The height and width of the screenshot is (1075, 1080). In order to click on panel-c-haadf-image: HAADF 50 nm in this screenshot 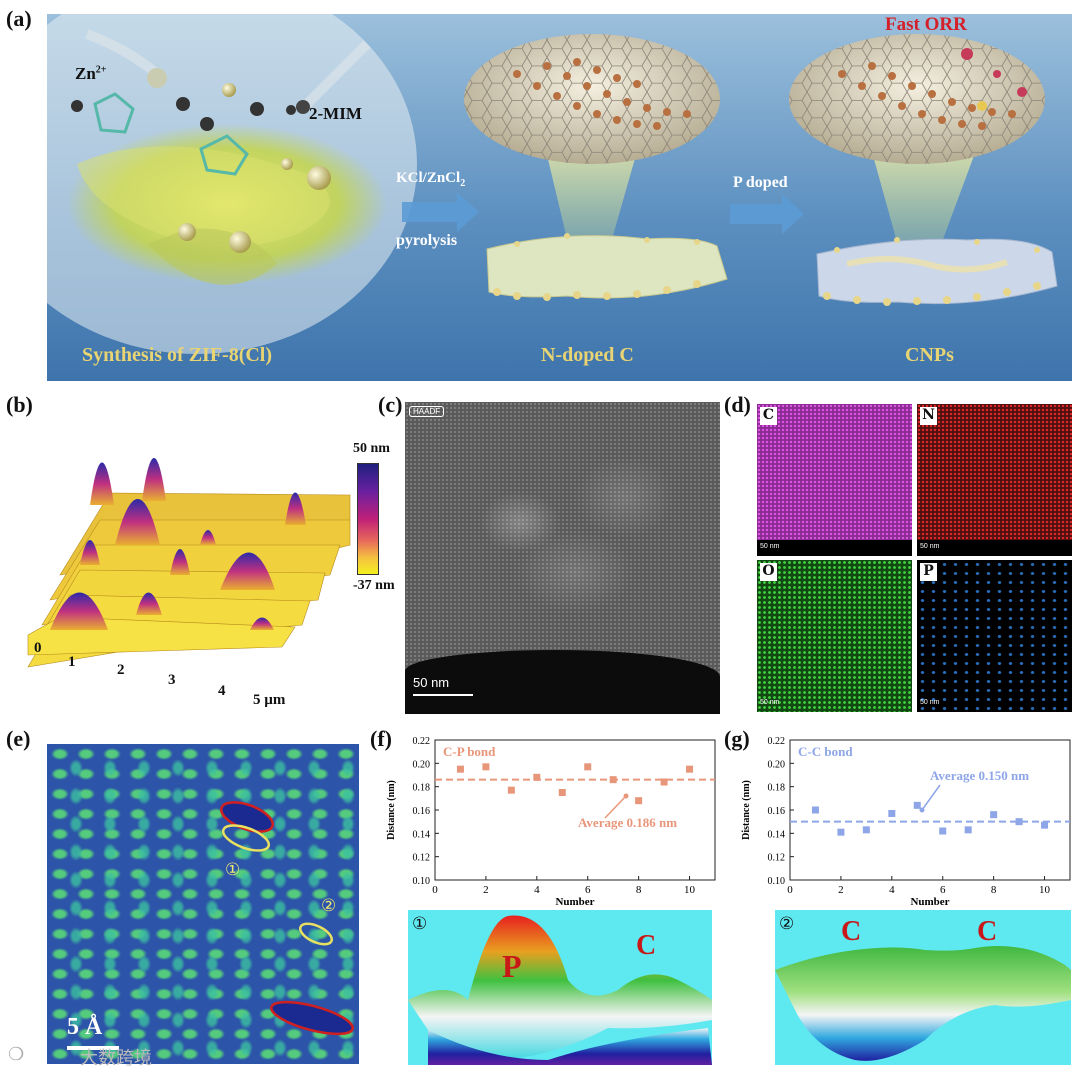, I will do `click(562, 558)`.